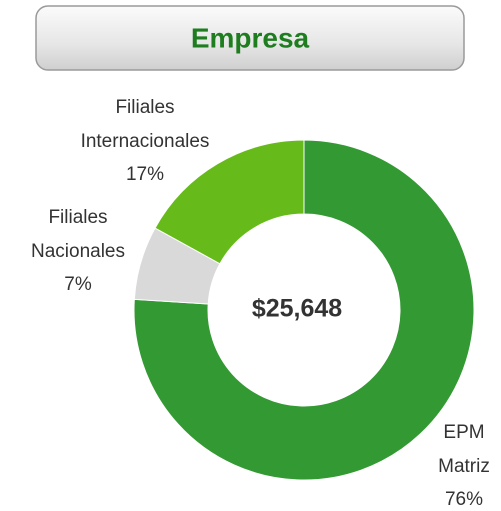 The width and height of the screenshot is (501, 511). Describe the element at coordinates (145, 174) in the screenshot. I see `value-label: 17%` at that location.